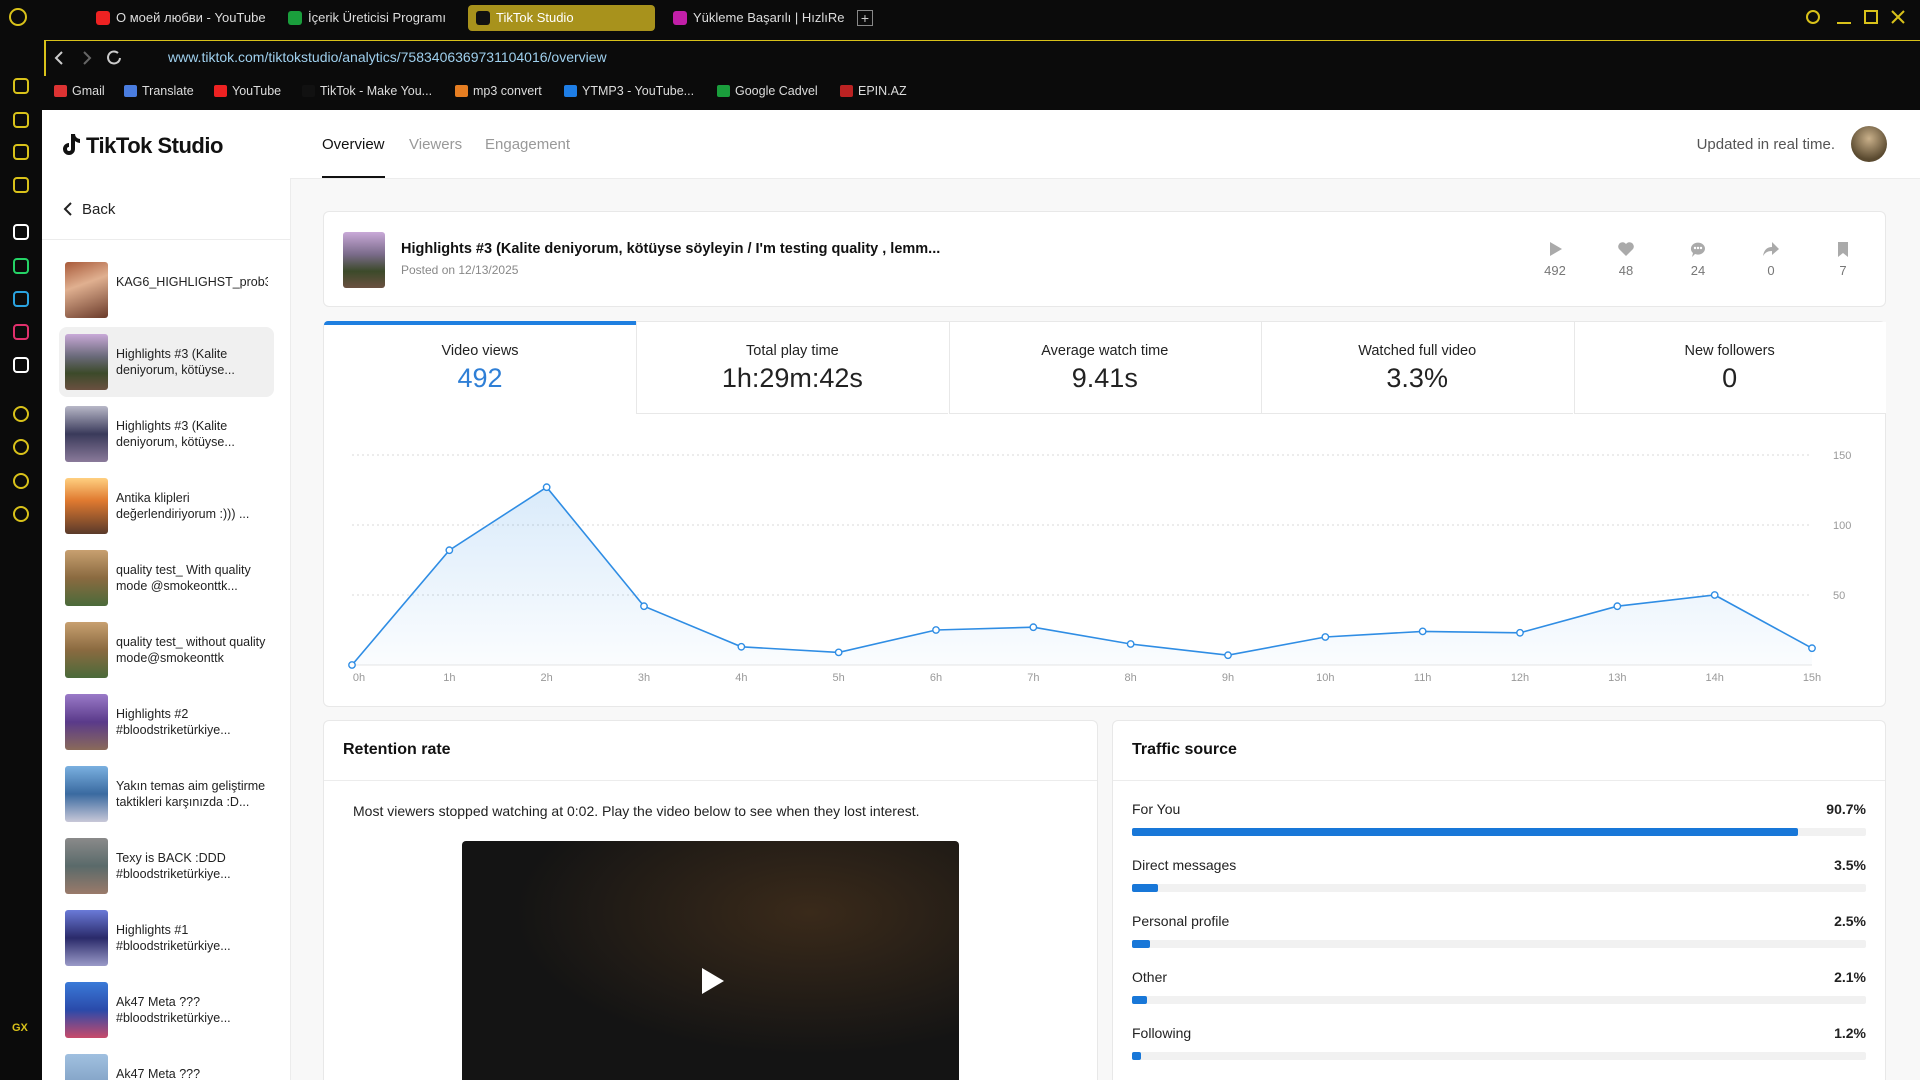 This screenshot has width=1920, height=1080. I want to click on logo: TikTok Studio, so click(154, 145).